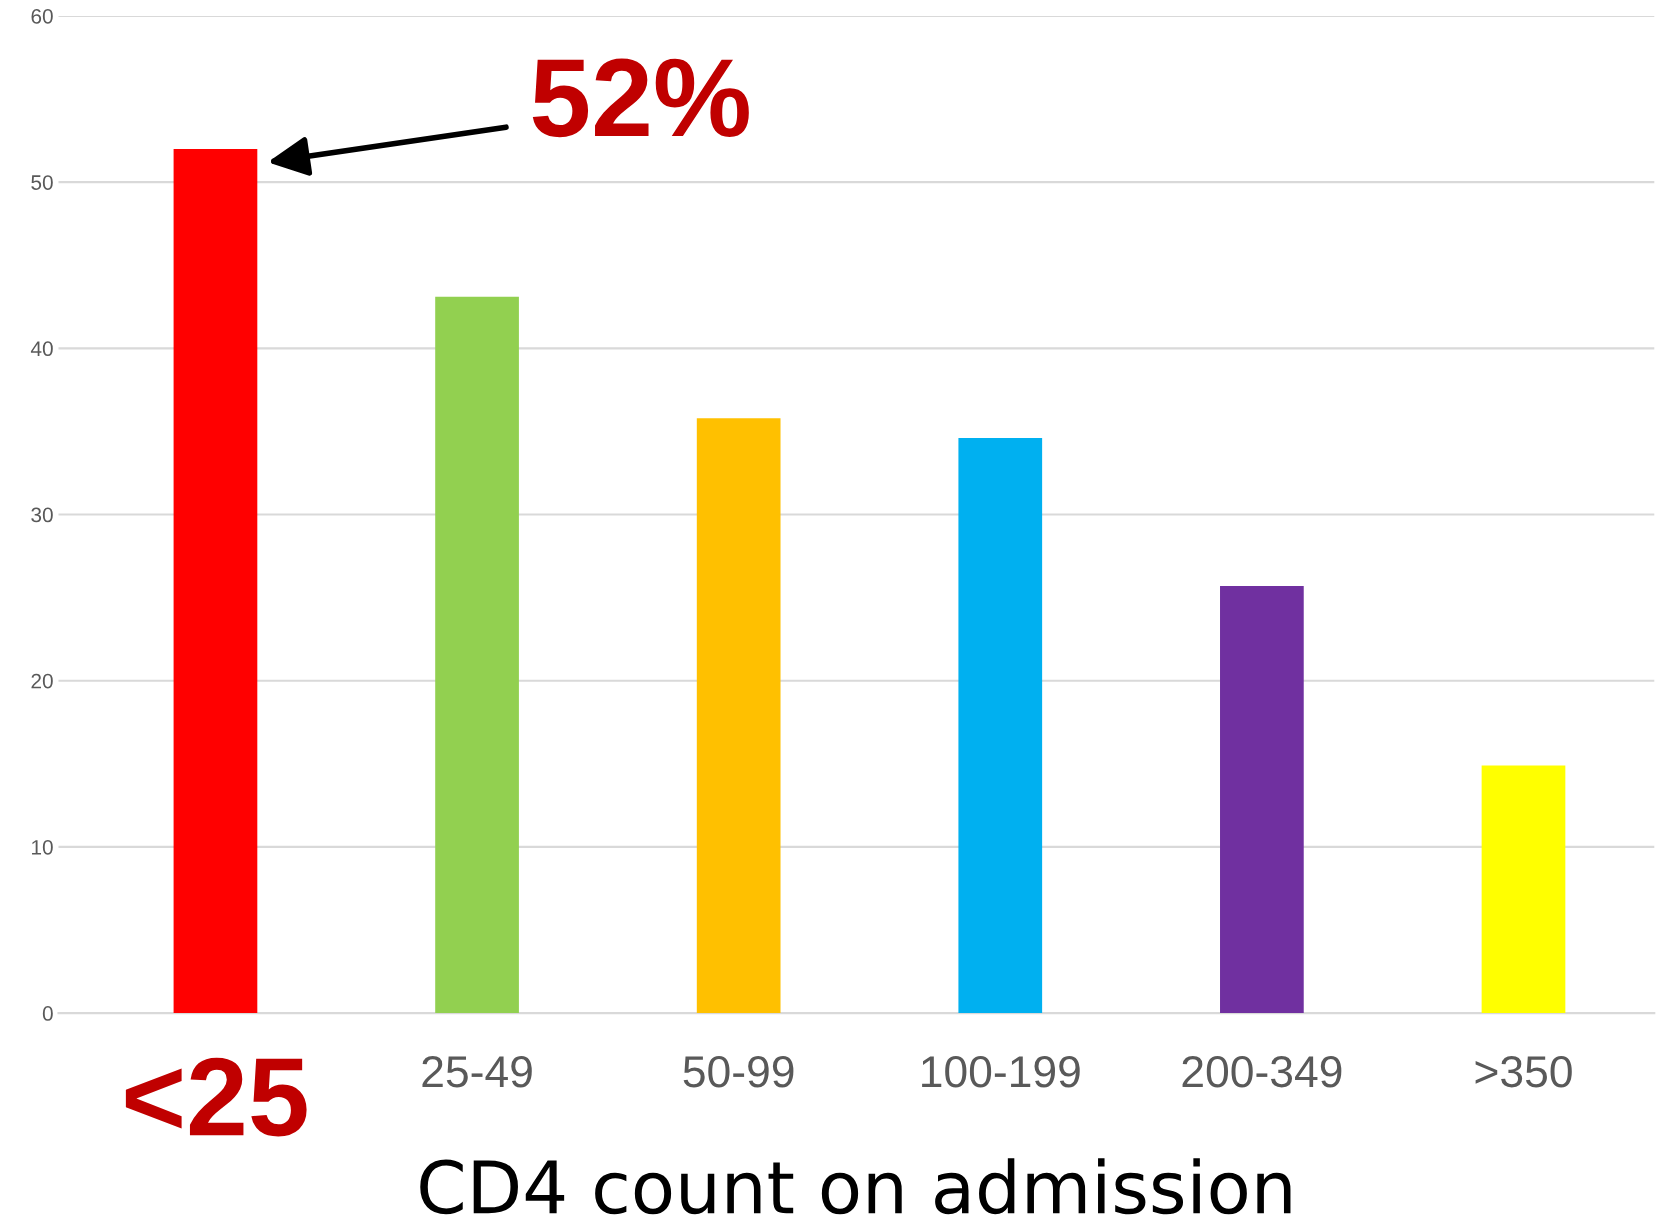 This screenshot has width=1671, height=1228. What do you see at coordinates (1001, 1071) in the screenshot?
I see `x-tick-label: 100-199` at bounding box center [1001, 1071].